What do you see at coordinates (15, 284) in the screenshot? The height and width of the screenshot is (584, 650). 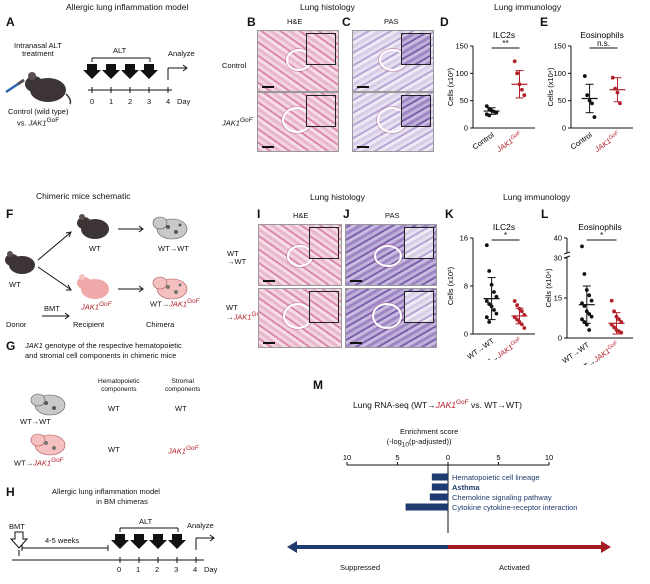 I see `donor-wt-label: WT` at bounding box center [15, 284].